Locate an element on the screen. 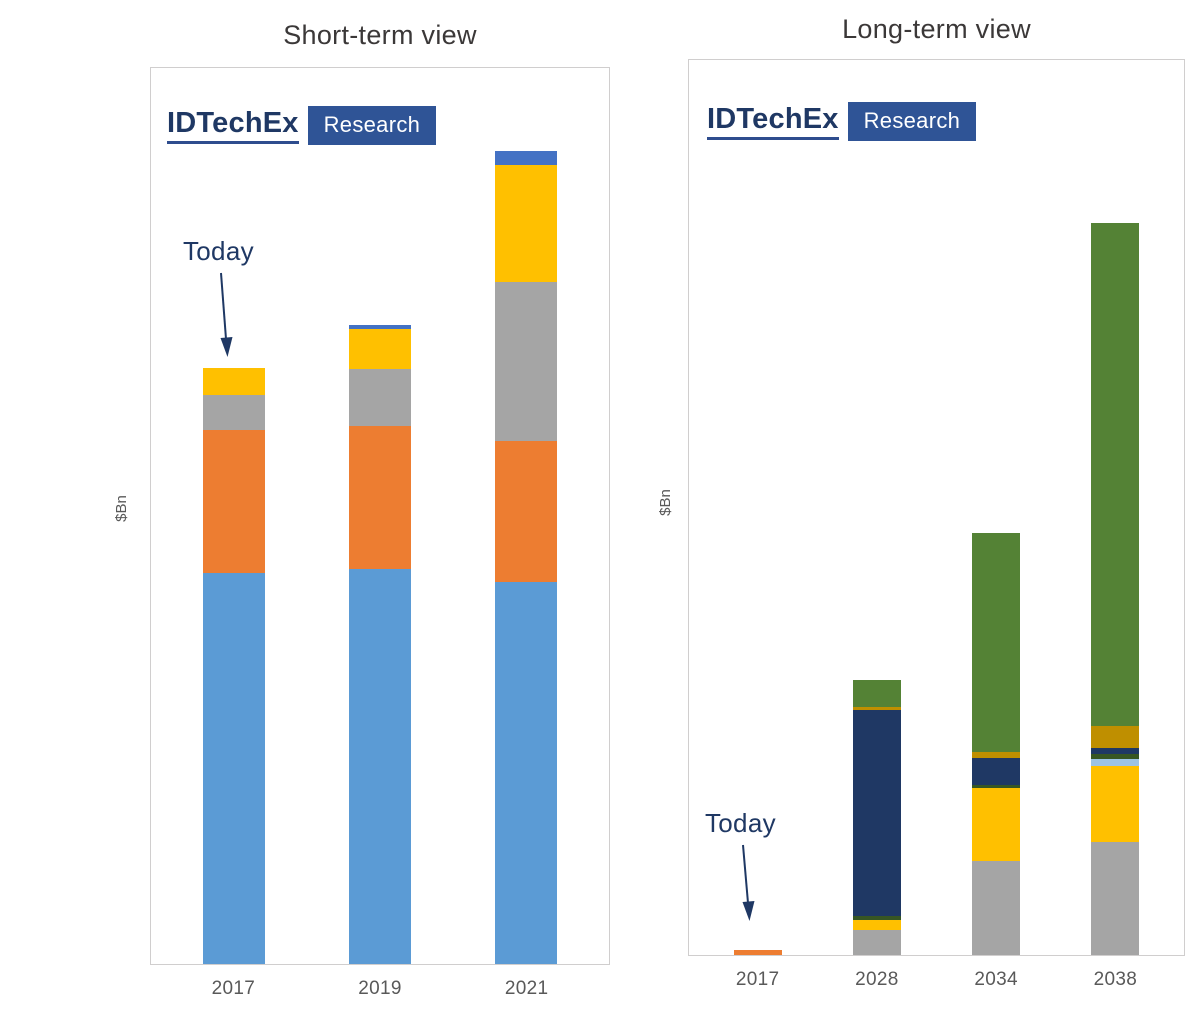 This screenshot has width=1200, height=1017. x-axis-label-2038: 2038 is located at coordinates (1115, 979).